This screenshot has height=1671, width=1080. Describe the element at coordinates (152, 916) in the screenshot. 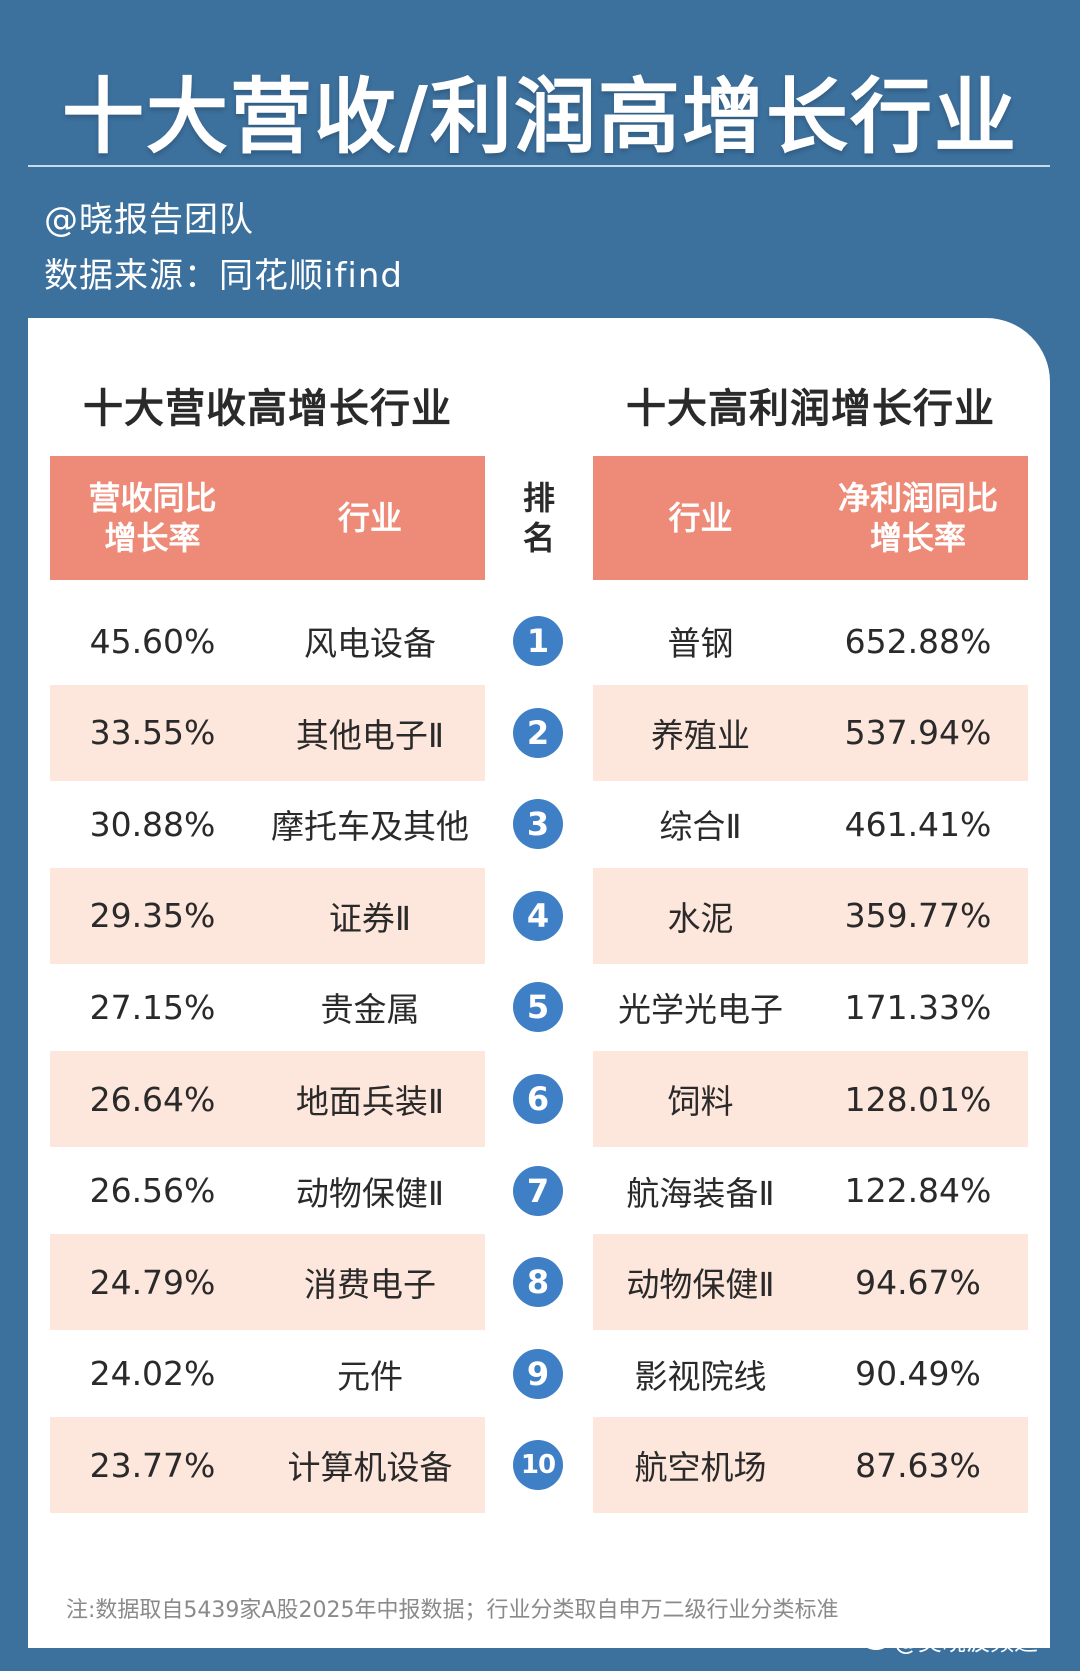

I see `revenue-growth-value: 29.35%` at that location.